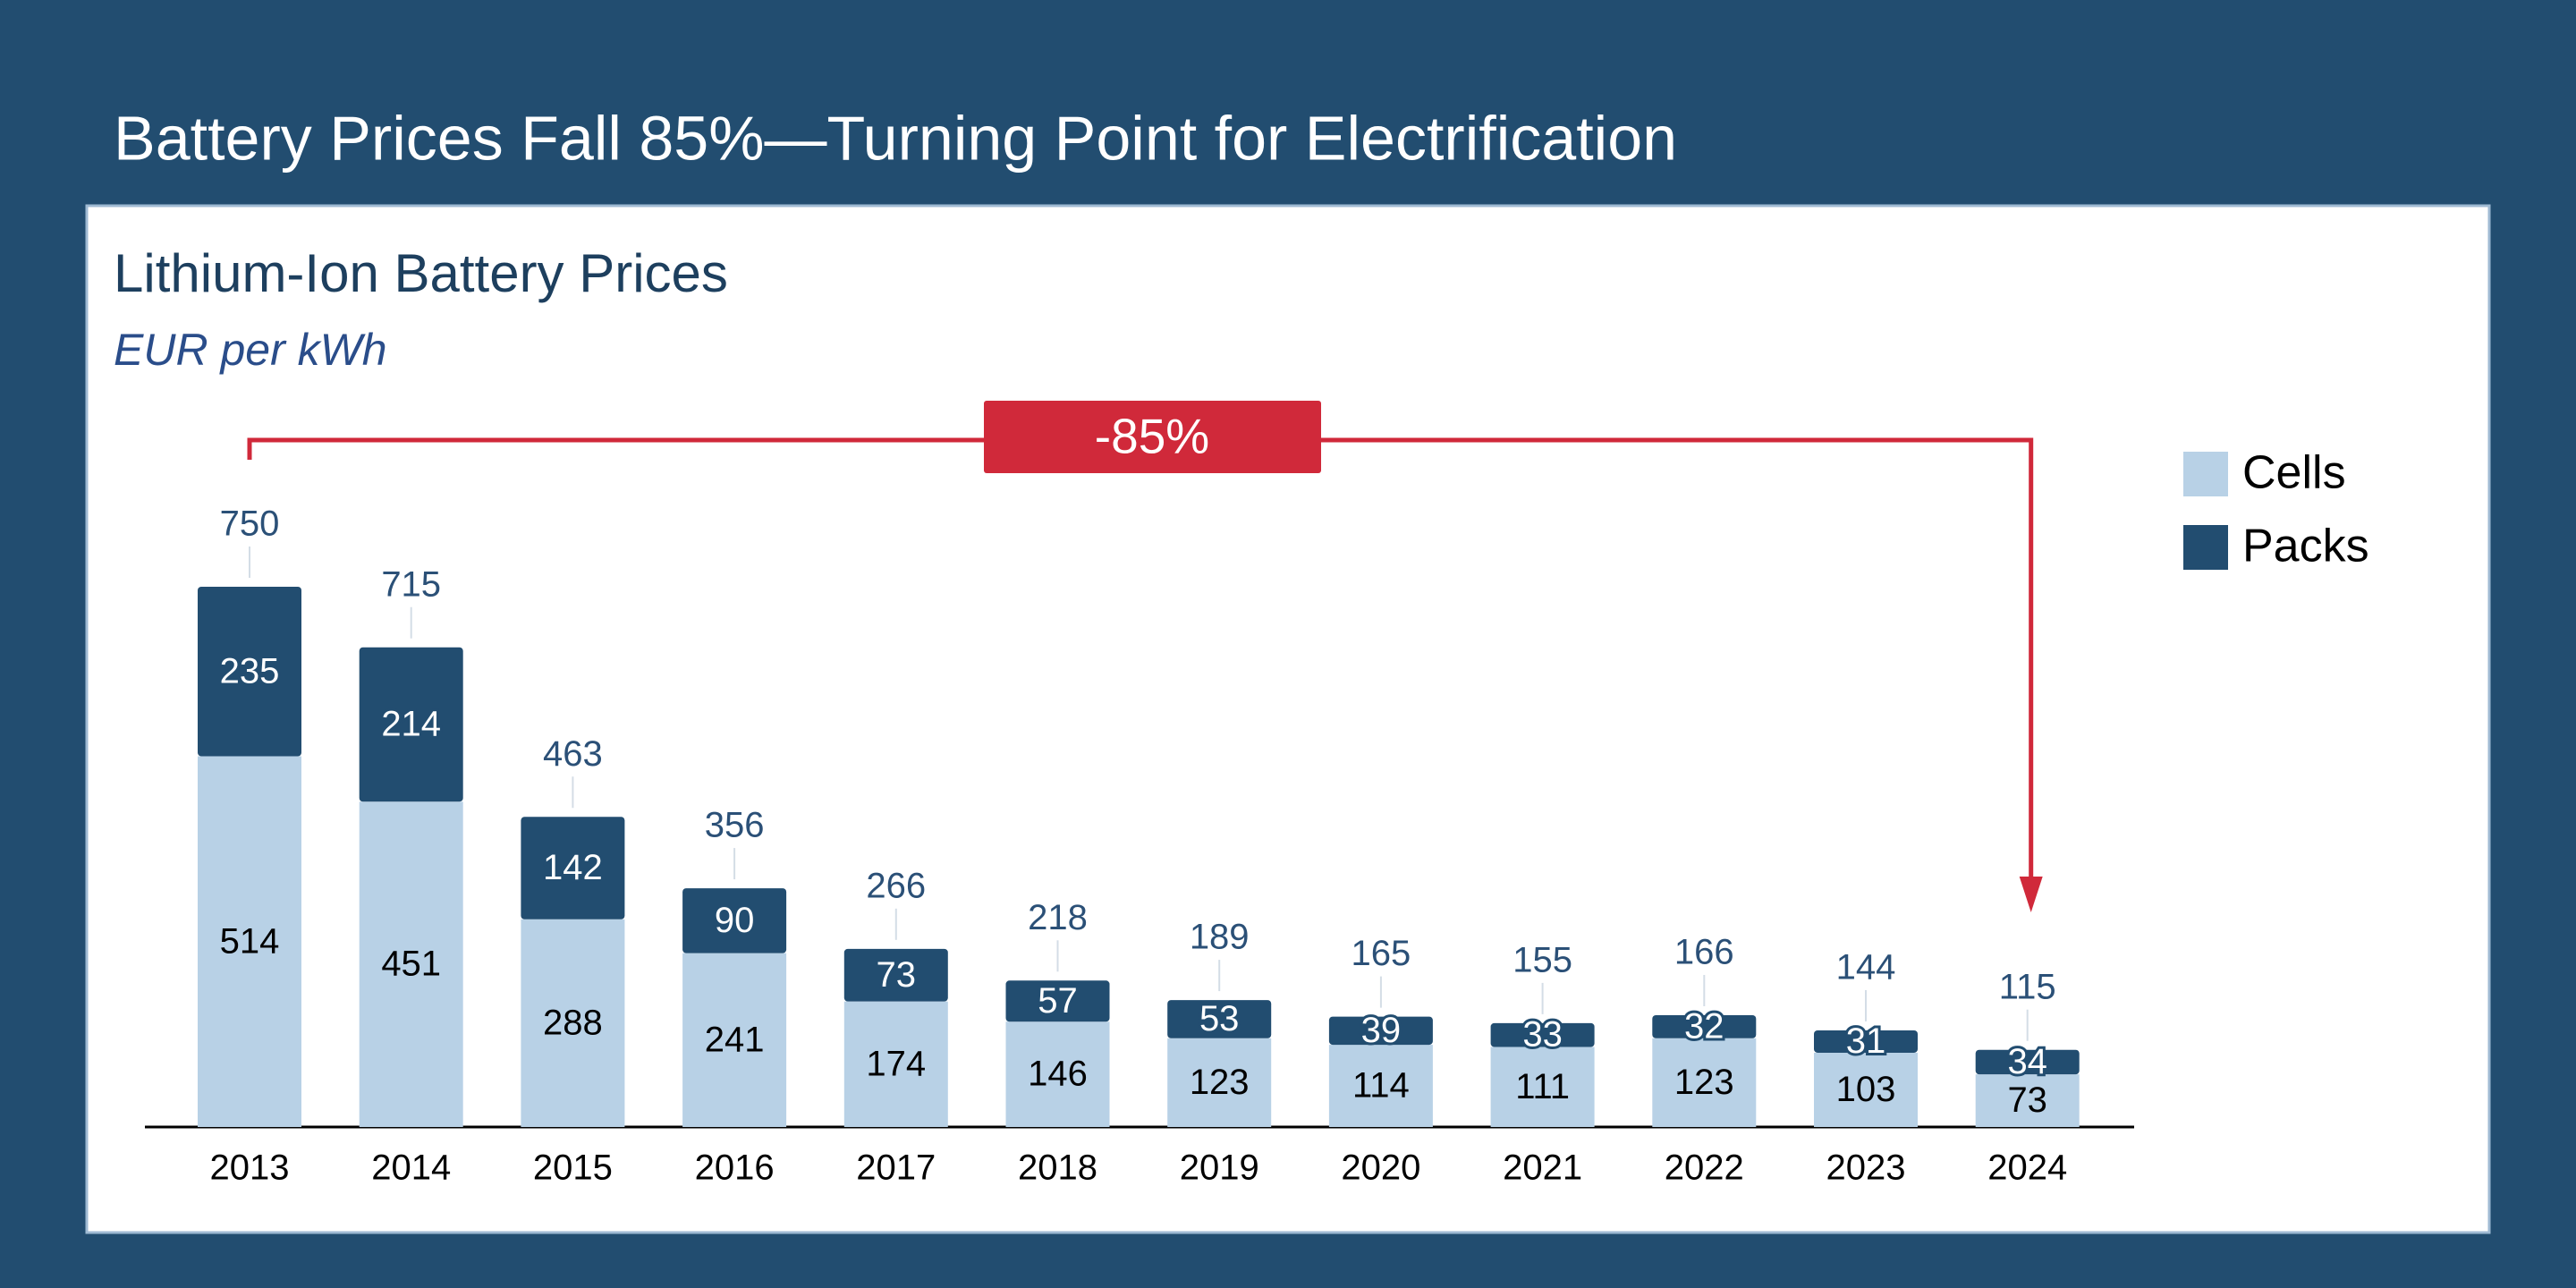 Image resolution: width=2576 pixels, height=1288 pixels. Describe the element at coordinates (2027, 986) in the screenshot. I see `total-label: 115` at that location.